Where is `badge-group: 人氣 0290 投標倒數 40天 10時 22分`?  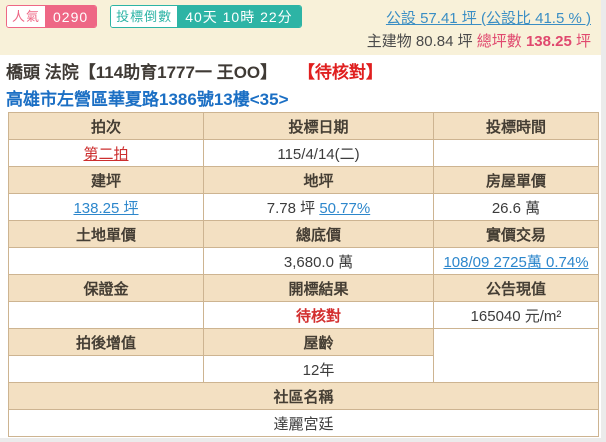
badge-group: 人氣 0290 投標倒數 40天 10時 22分 is located at coordinates (154, 16).